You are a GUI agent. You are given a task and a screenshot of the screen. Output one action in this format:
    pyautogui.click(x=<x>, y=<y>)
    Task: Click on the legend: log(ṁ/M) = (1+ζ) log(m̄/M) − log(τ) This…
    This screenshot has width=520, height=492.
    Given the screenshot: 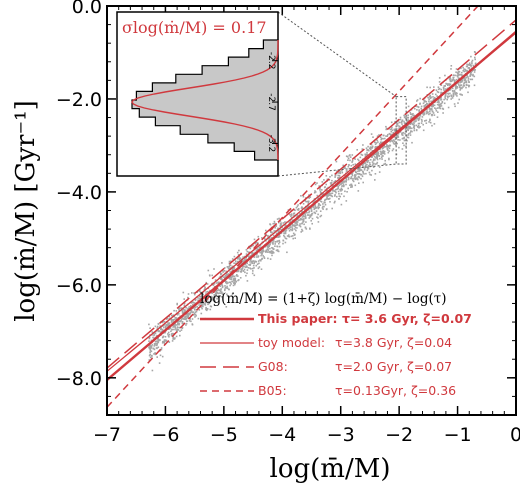 What is the action you would take?
    pyautogui.click(x=336, y=344)
    